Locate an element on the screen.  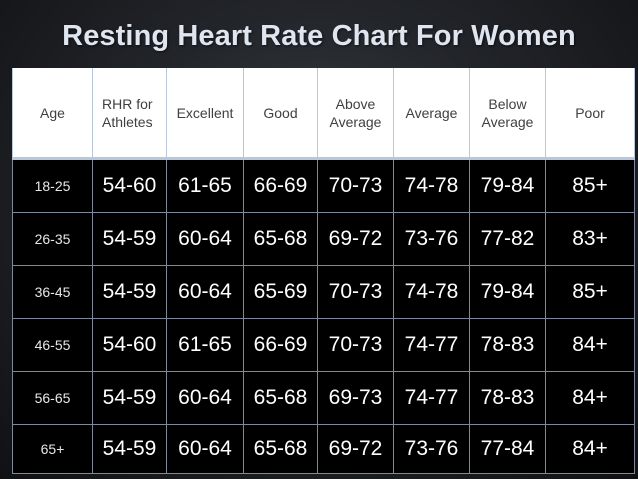
table-row: 36-45 54-59 60-64 65-69 70-73 74-78 79-84 85+ is located at coordinates (323, 292).